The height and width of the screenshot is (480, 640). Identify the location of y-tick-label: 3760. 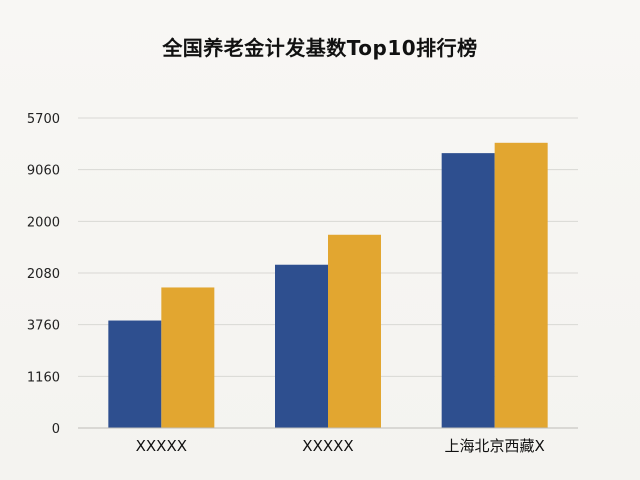
(43, 326).